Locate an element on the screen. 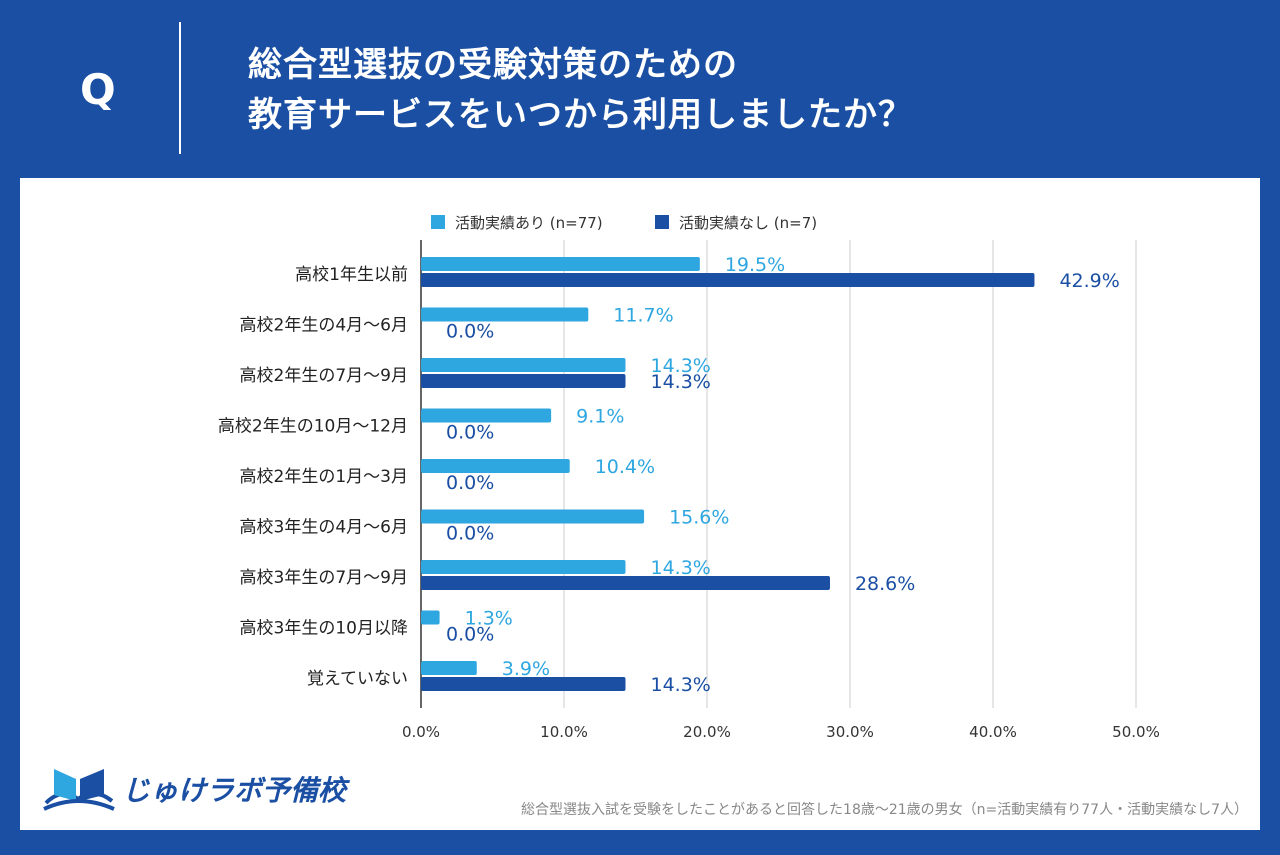 This screenshot has width=1280, height=855. data-label-series-1: 15.6% is located at coordinates (699, 518).